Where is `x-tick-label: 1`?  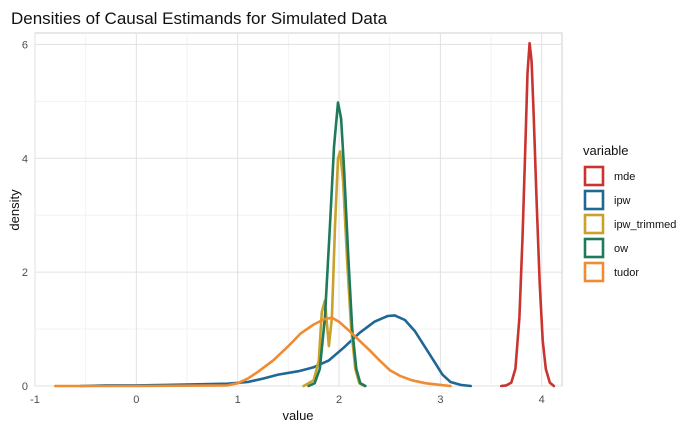 x-tick-label: 1 is located at coordinates (238, 400).